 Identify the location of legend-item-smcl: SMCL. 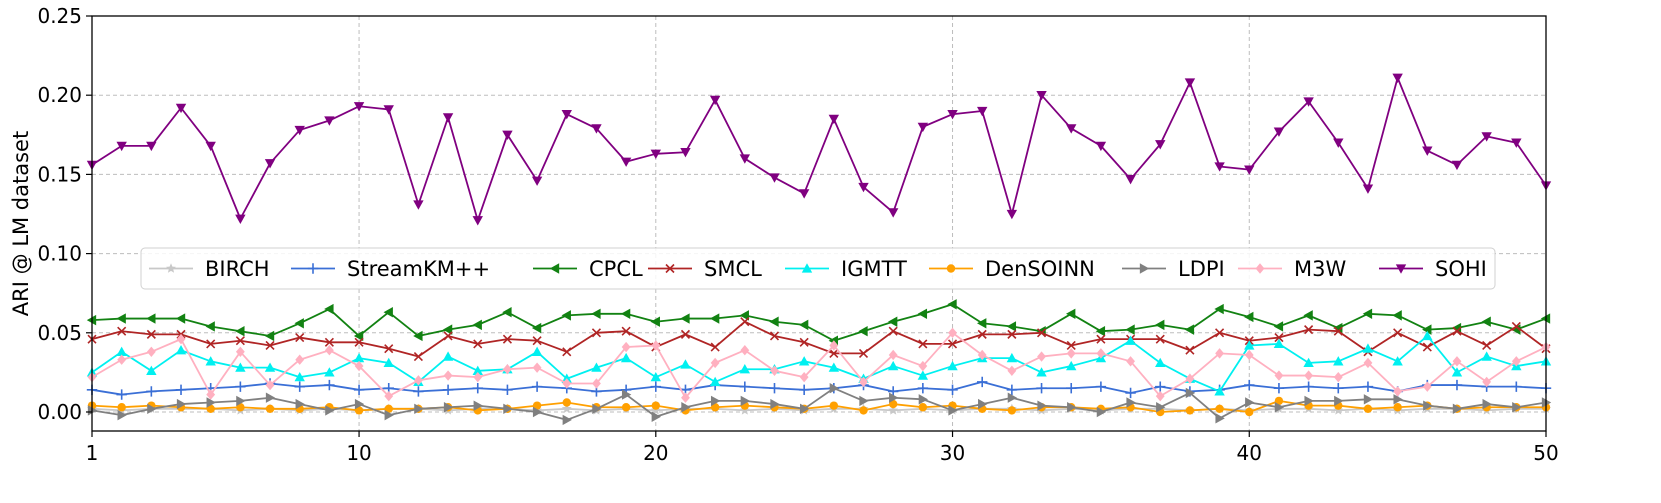
(705, 269).